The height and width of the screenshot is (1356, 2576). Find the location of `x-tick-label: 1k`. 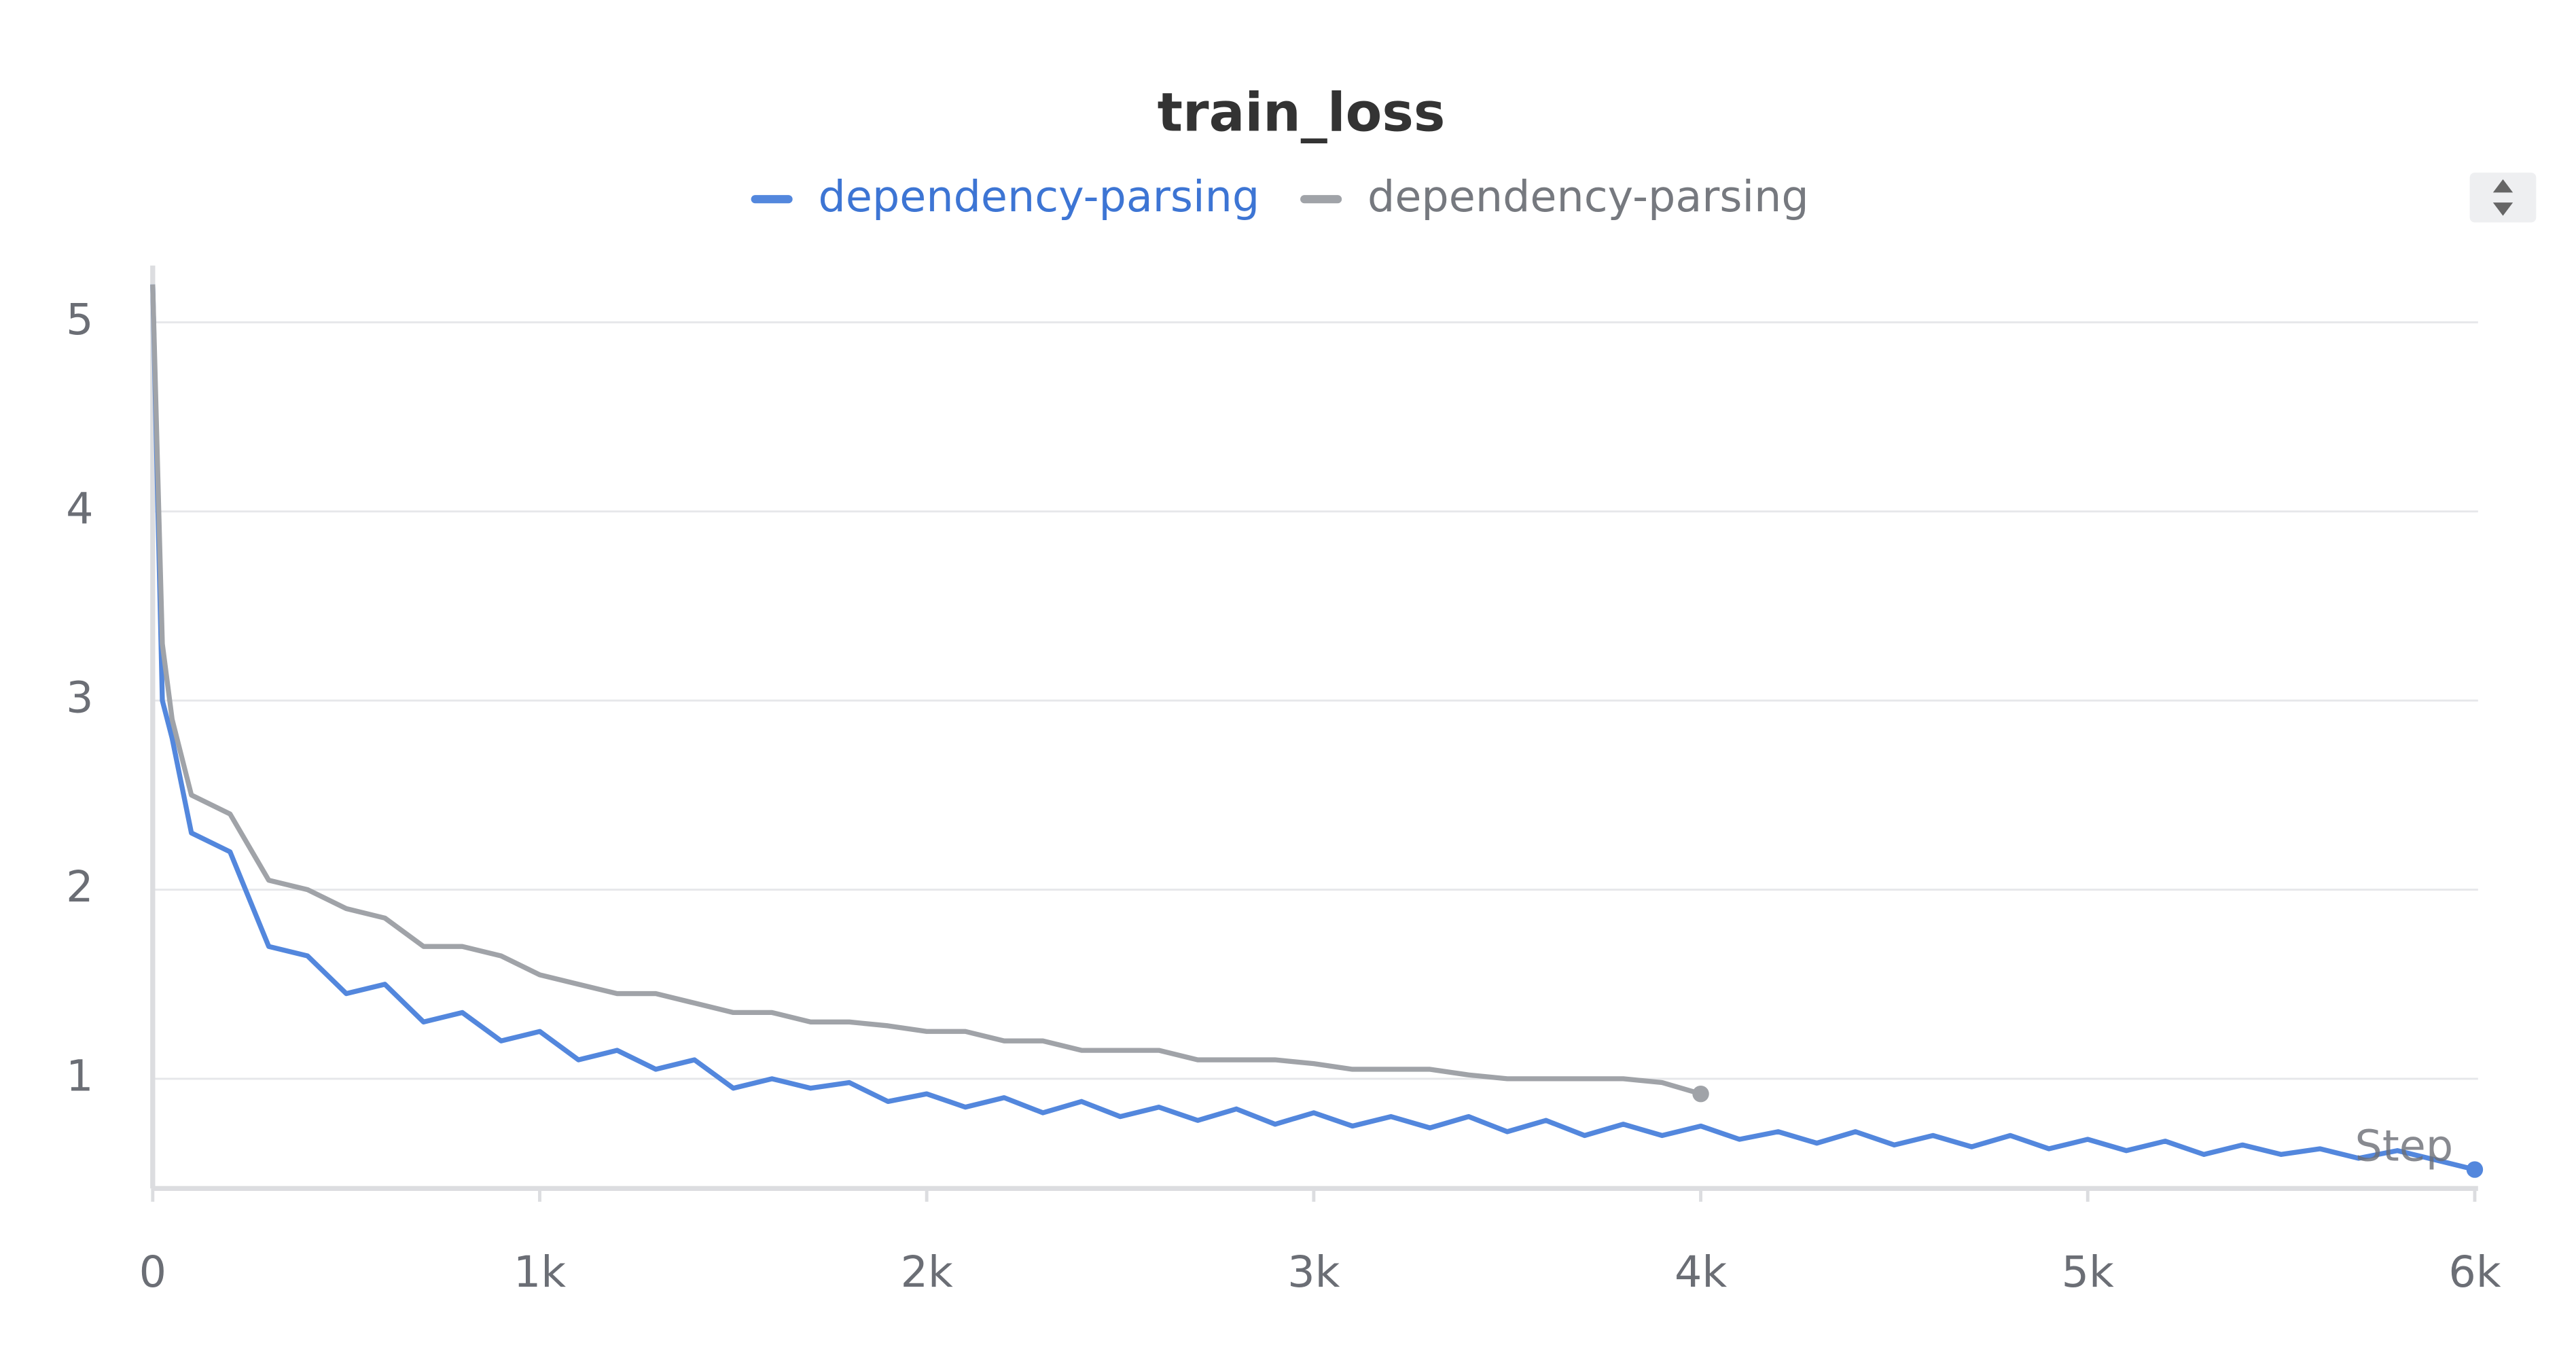

x-tick-label: 1k is located at coordinates (540, 1272).